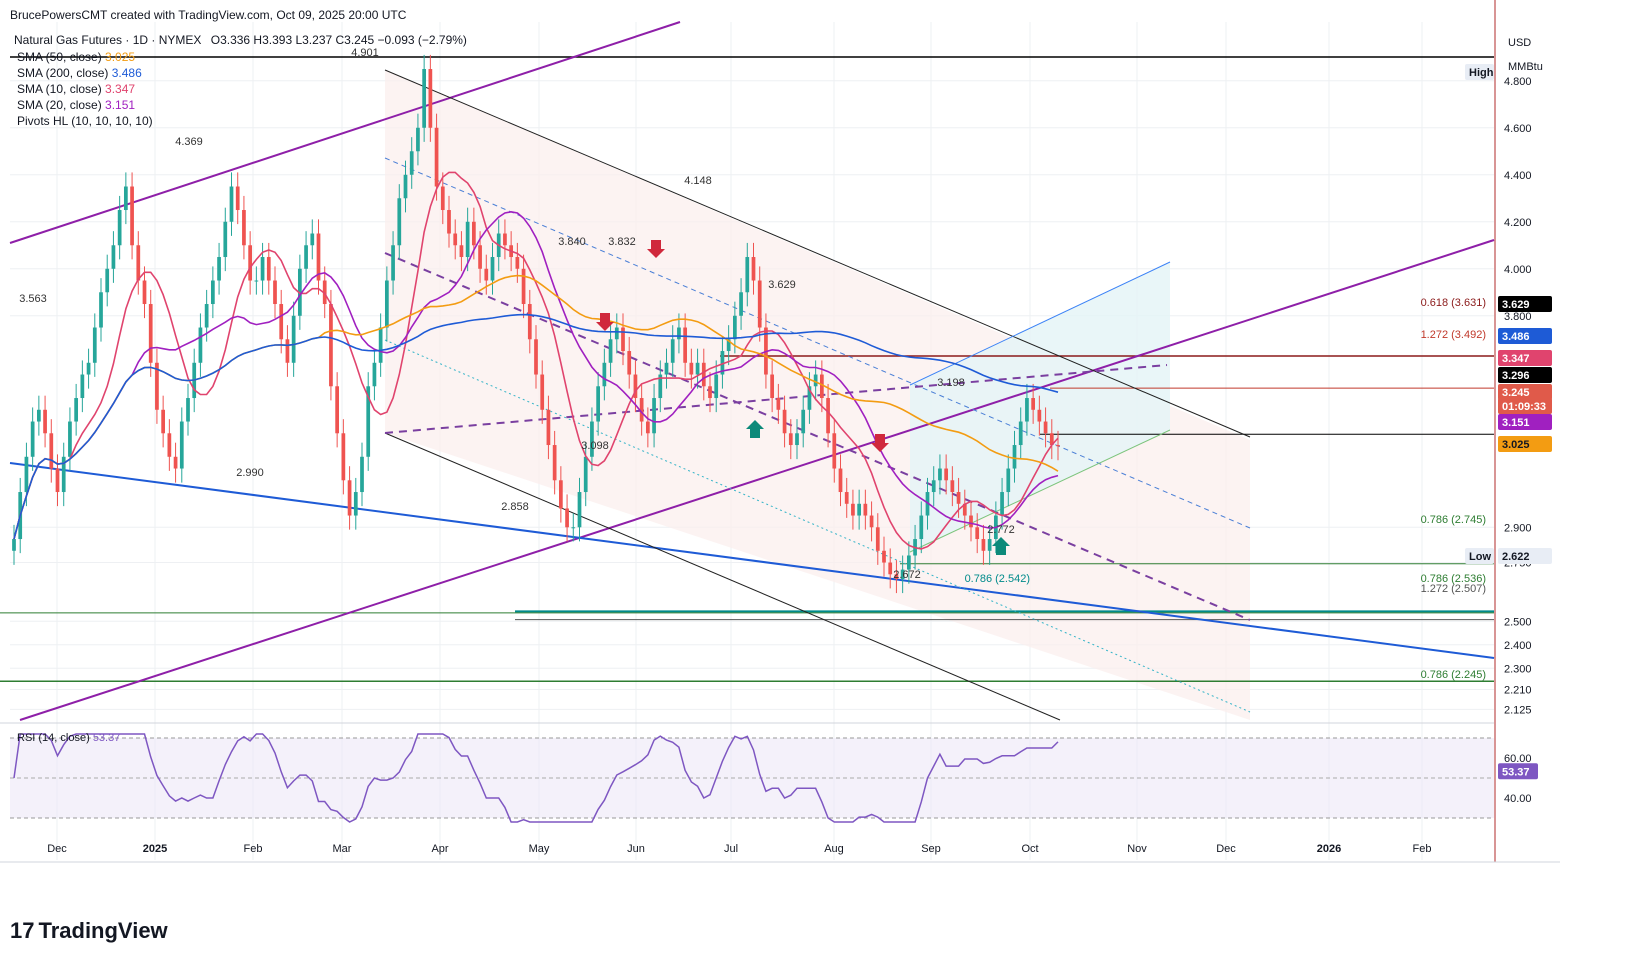 The height and width of the screenshot is (958, 1631). I want to click on x-tick-label: Mar, so click(342, 849).